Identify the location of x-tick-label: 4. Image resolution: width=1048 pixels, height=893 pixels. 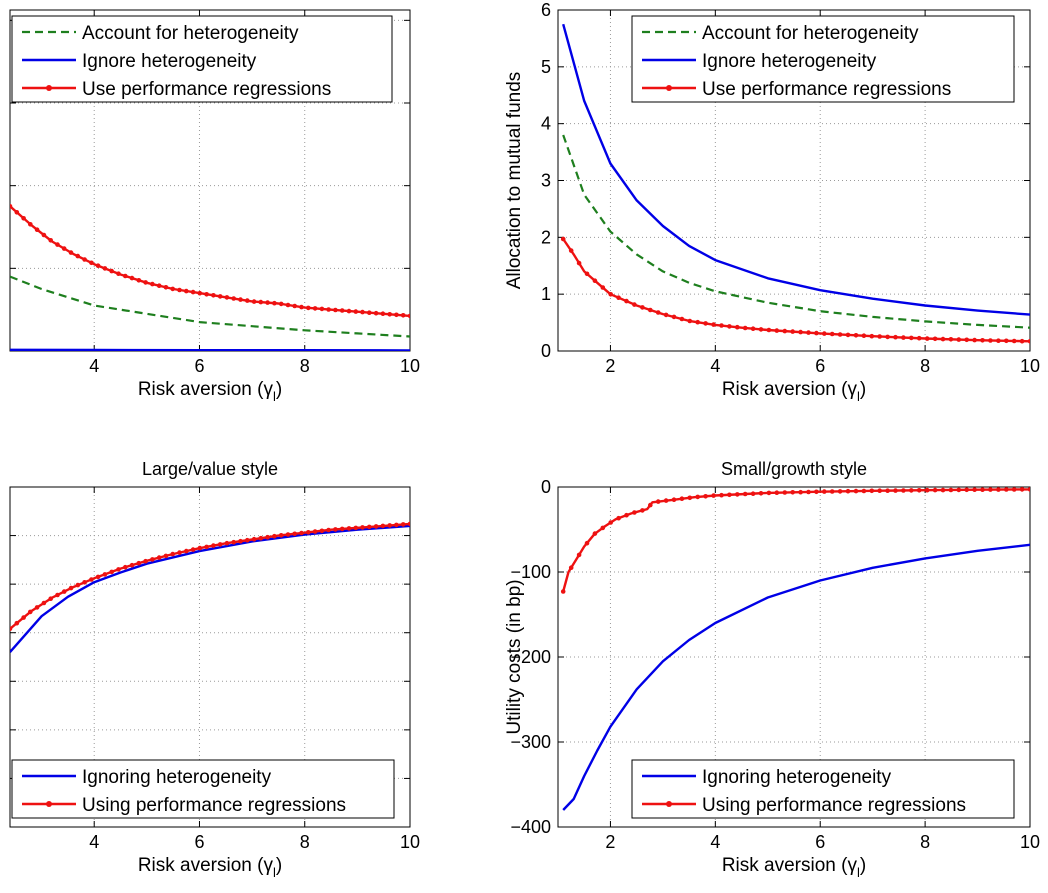
(715, 366).